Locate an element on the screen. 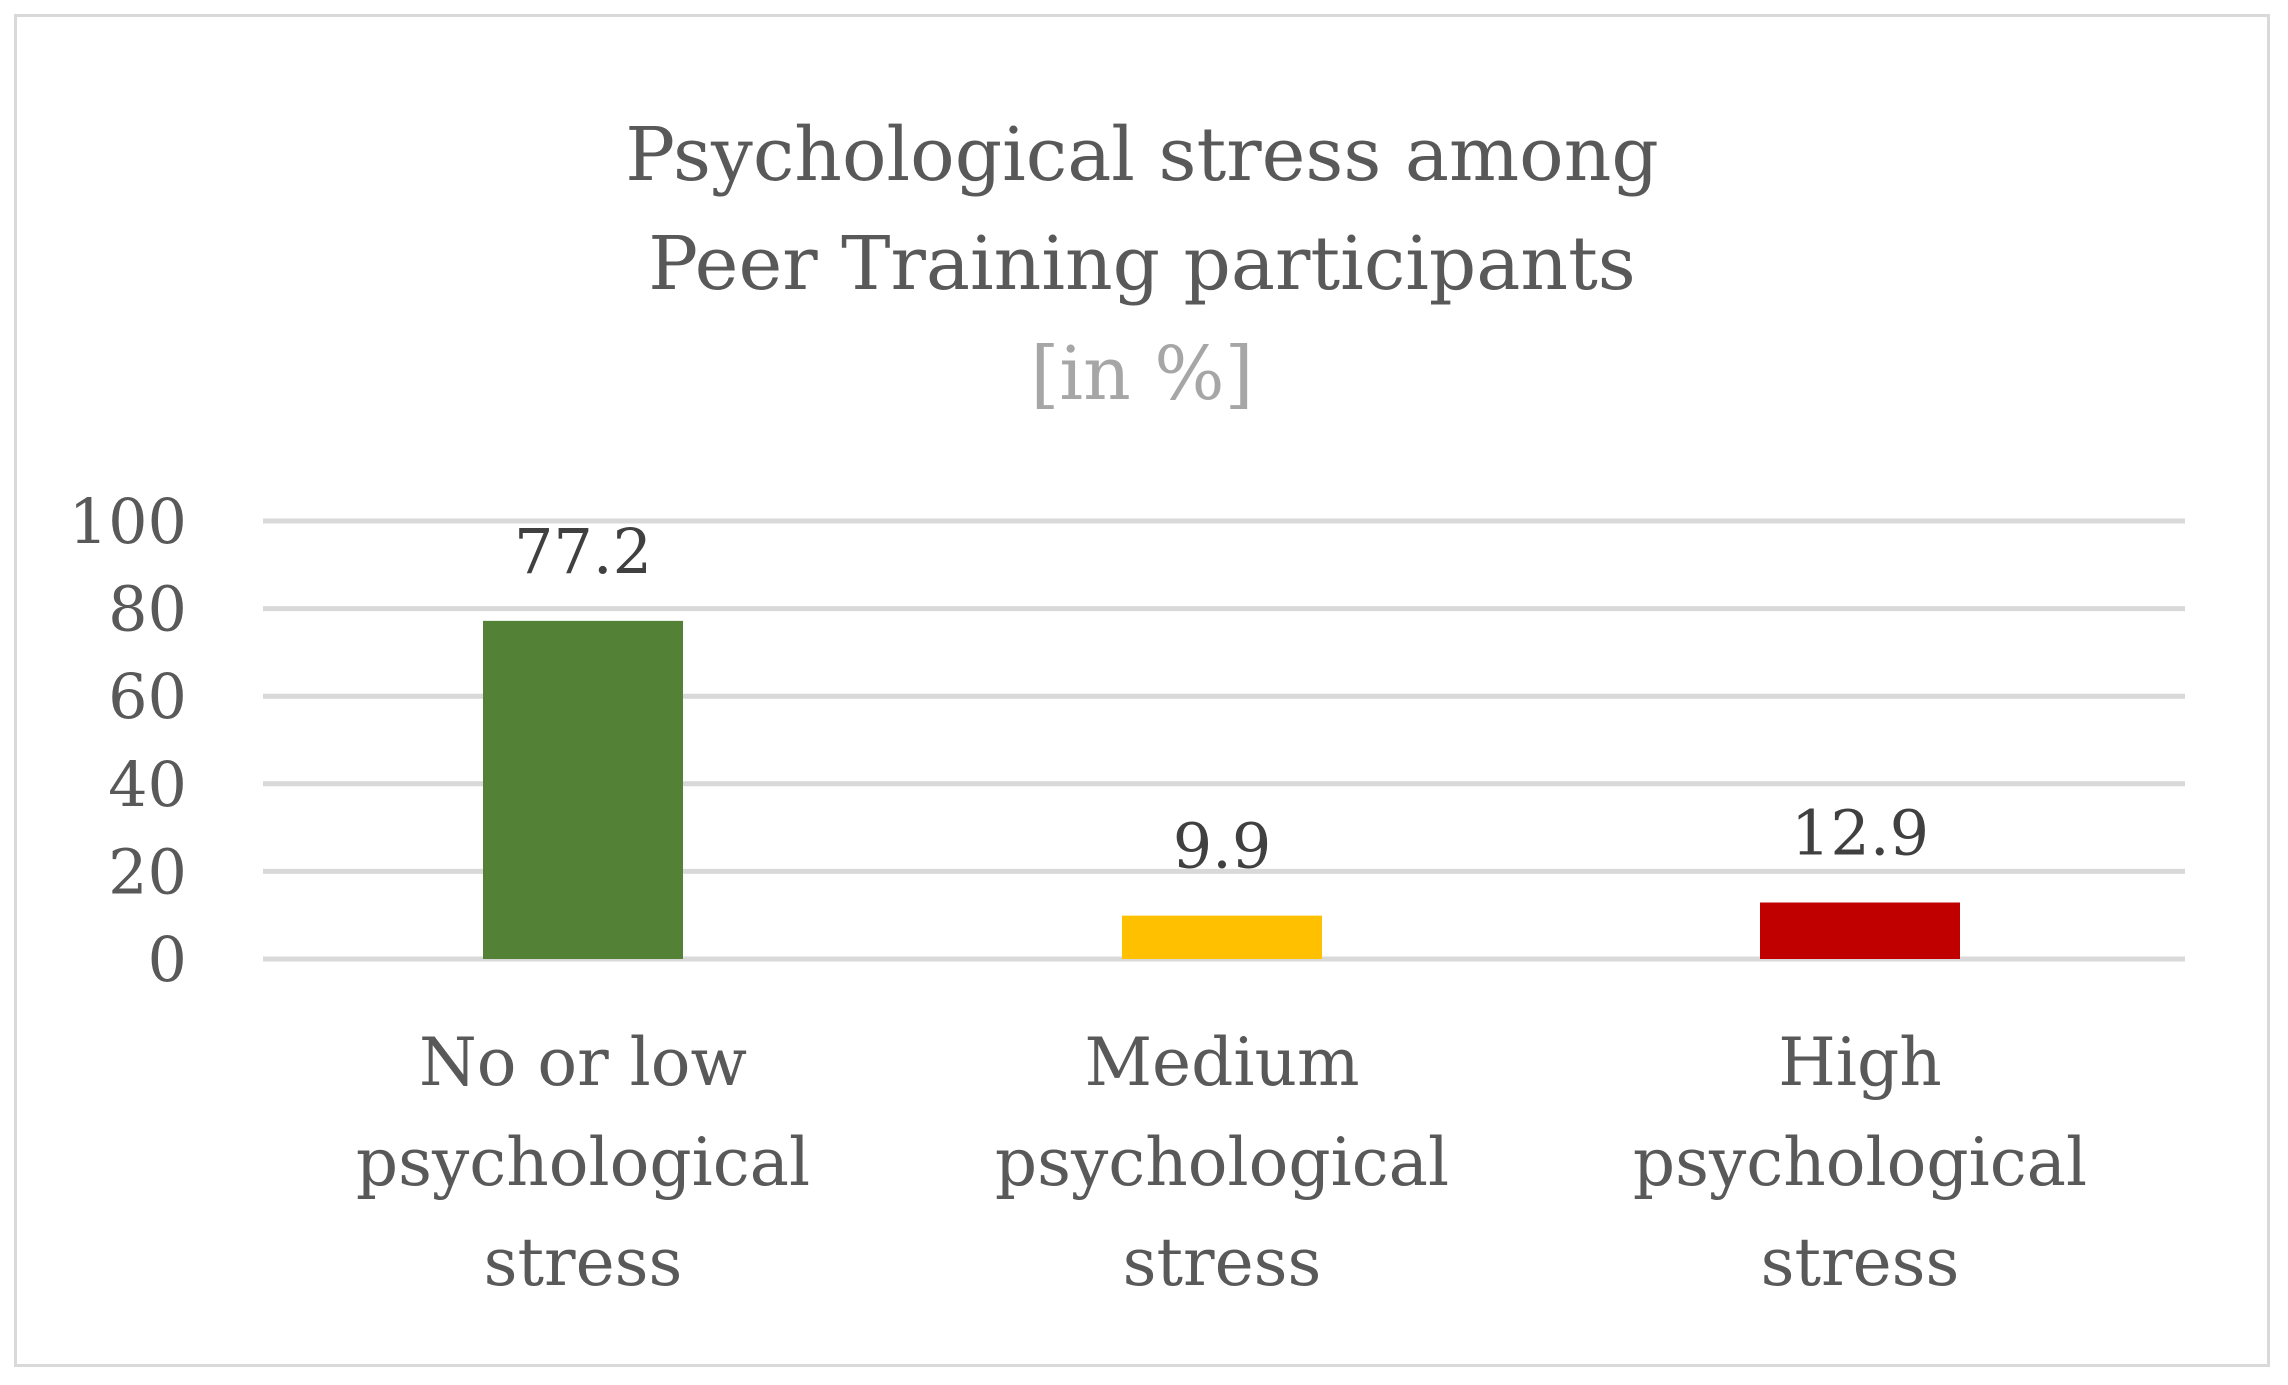 The height and width of the screenshot is (1385, 2288). category-label-1-line-1: No or low is located at coordinates (583, 1062).